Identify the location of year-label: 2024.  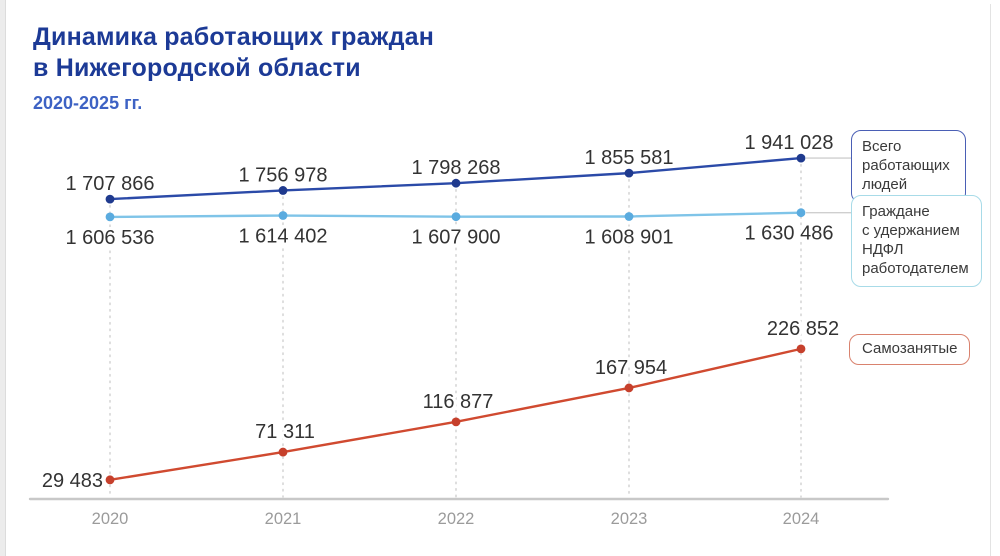
(801, 519).